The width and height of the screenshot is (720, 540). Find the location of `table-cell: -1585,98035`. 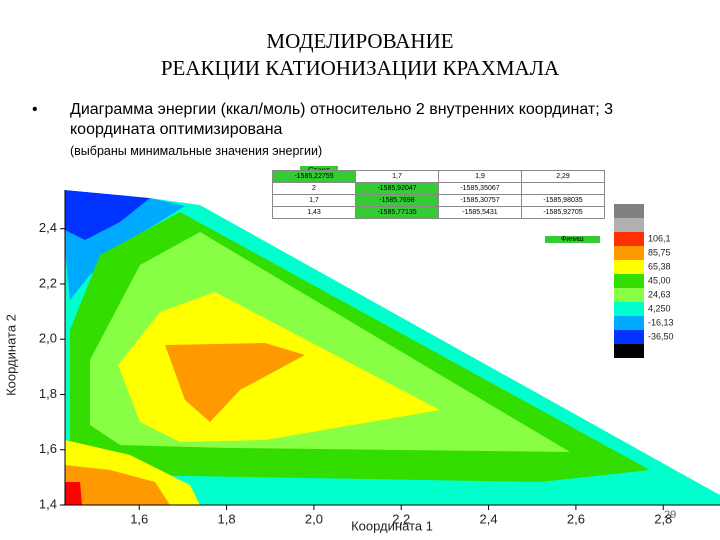

table-cell: -1585,98035 is located at coordinates (563, 200).